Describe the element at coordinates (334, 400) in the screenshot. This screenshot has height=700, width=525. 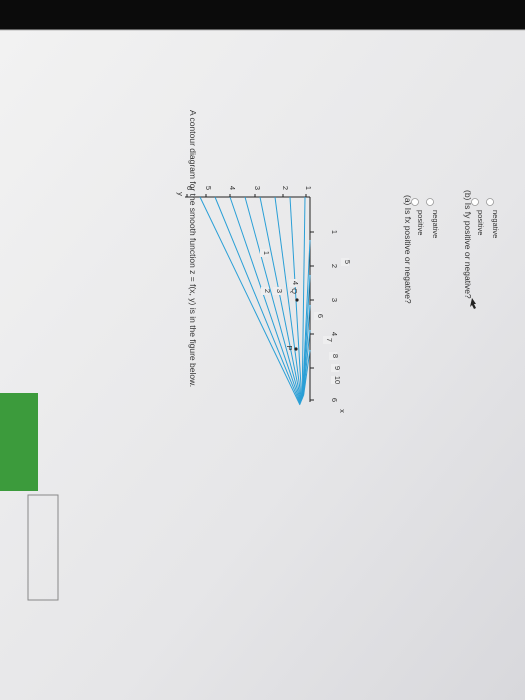
I see `x-tick-label: 6` at that location.